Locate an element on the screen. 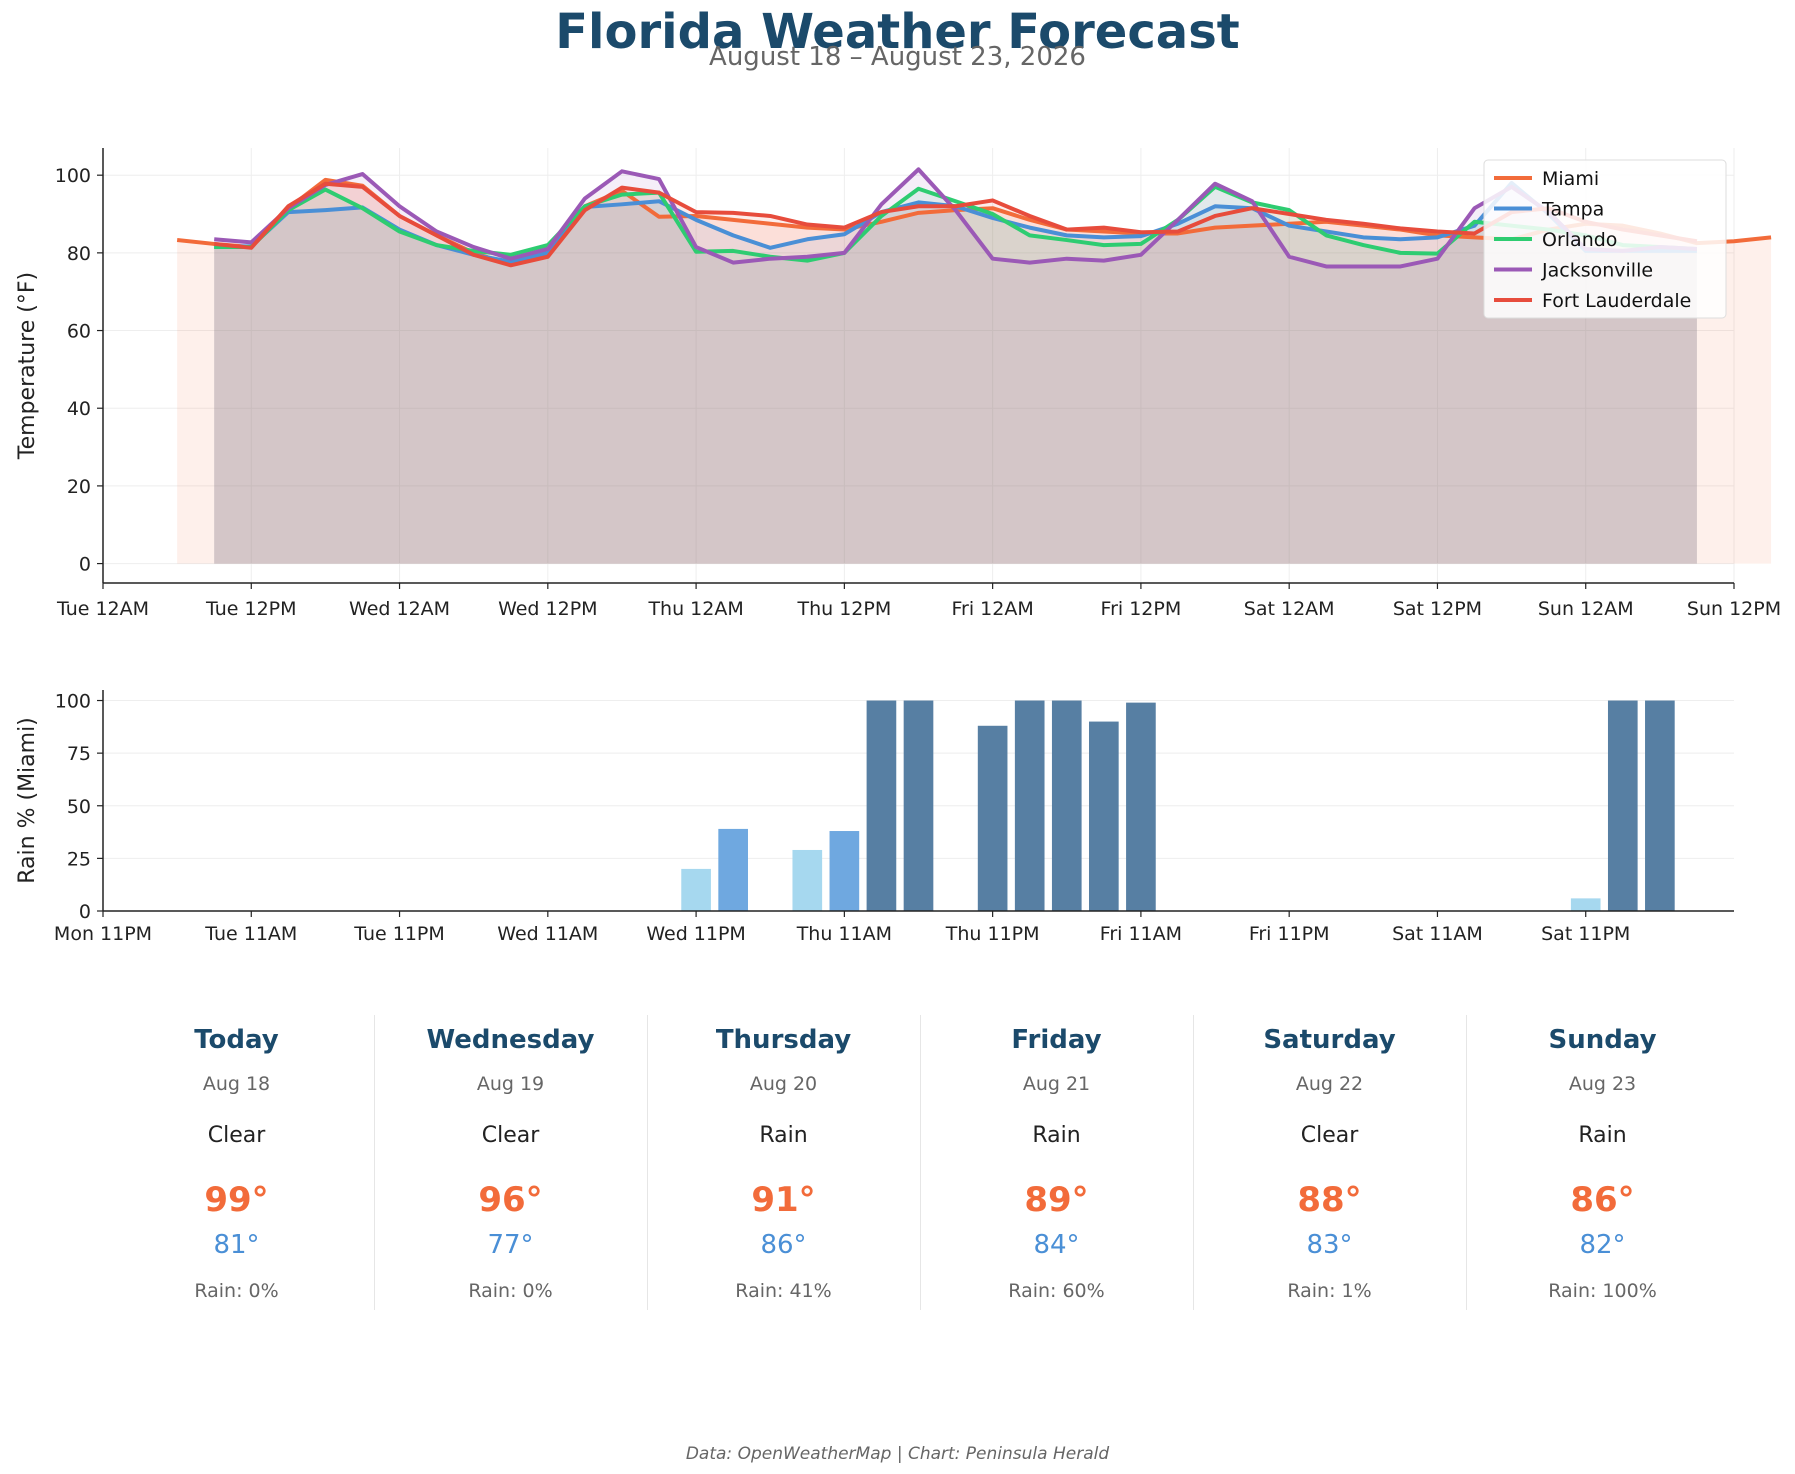  x-tick-label: Fri 12PM is located at coordinates (1141, 609).